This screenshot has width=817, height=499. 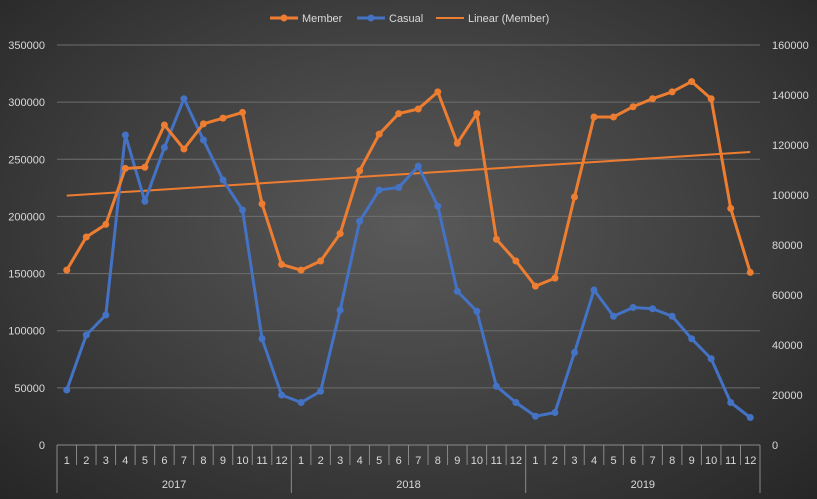 I want to click on x-month-label: 7, so click(x=184, y=461).